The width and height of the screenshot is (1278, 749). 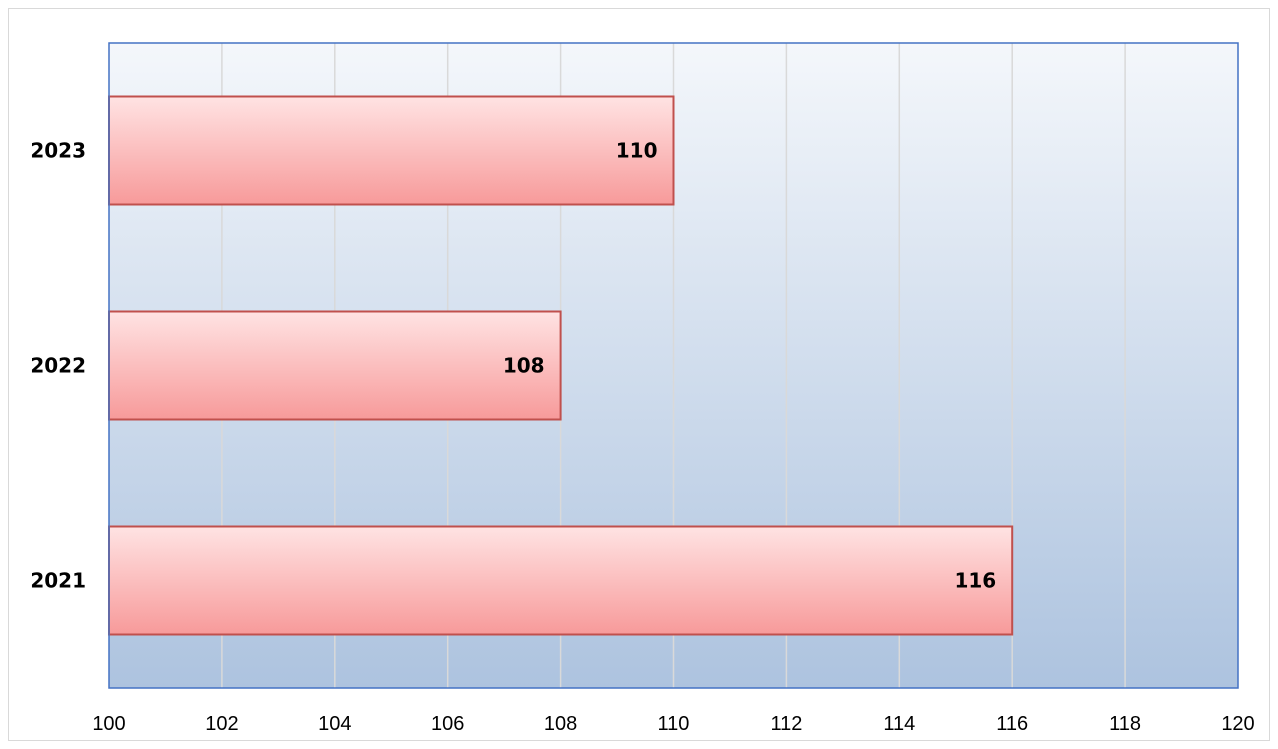 I want to click on bar-2023, so click(x=391, y=150).